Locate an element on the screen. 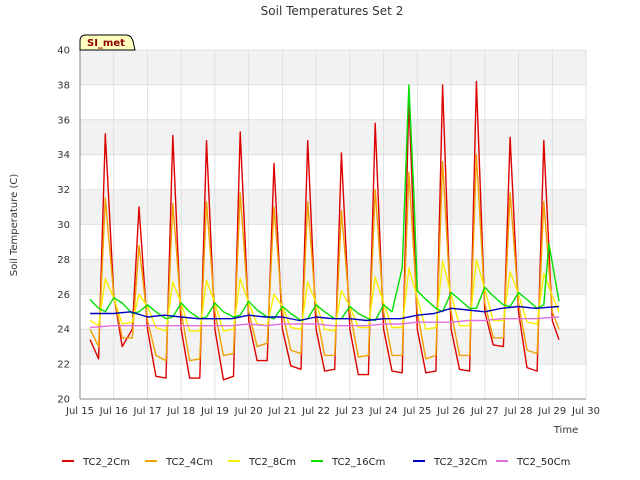 This screenshot has width=640, height=480. legend-label: TC2_4Cm is located at coordinates (189, 462).